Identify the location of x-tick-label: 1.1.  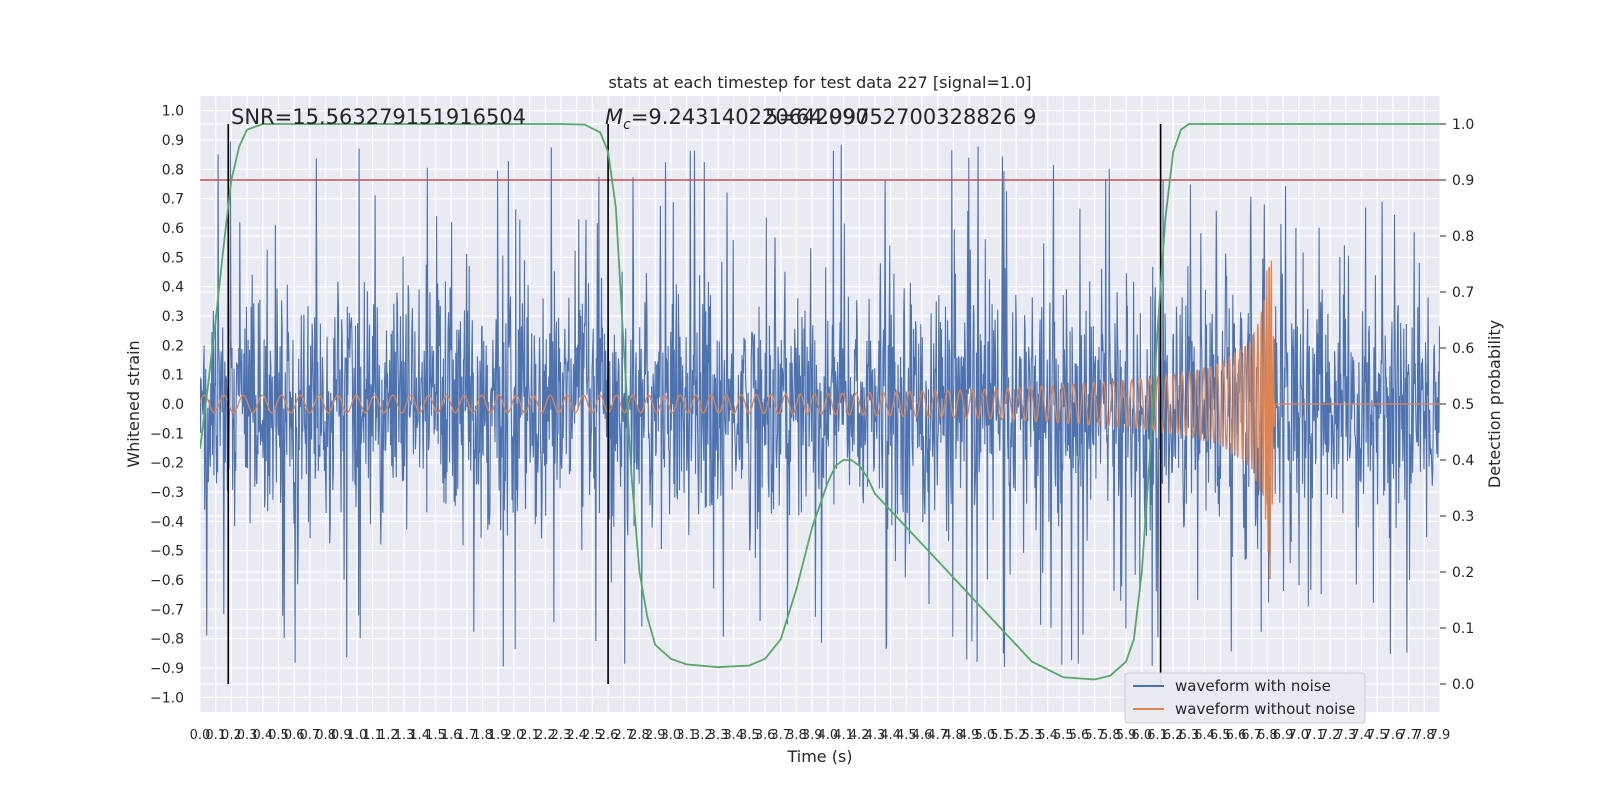
(372, 735).